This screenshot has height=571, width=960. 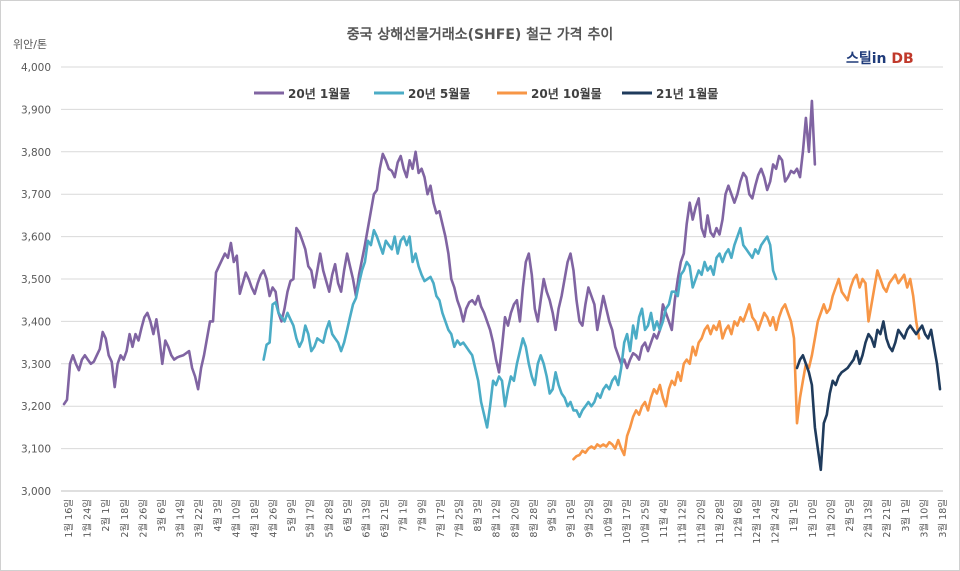 What do you see at coordinates (329, 518) in the screenshot?
I see `x-tick-label: 5월 28일` at bounding box center [329, 518].